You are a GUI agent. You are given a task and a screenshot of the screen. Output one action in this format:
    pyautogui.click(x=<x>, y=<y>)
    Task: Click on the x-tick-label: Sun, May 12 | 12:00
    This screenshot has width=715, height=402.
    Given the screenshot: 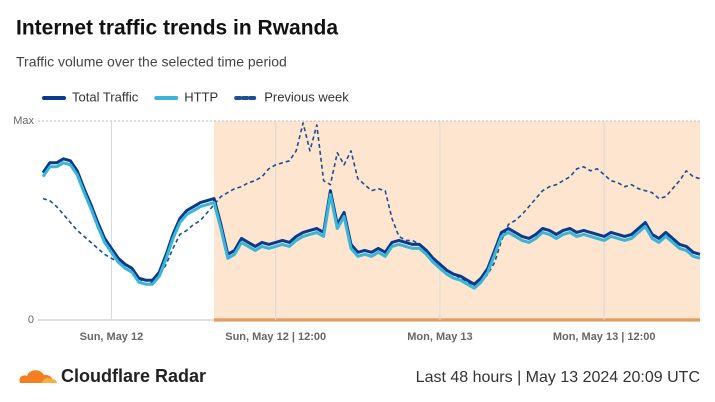 What is the action you would take?
    pyautogui.click(x=275, y=337)
    